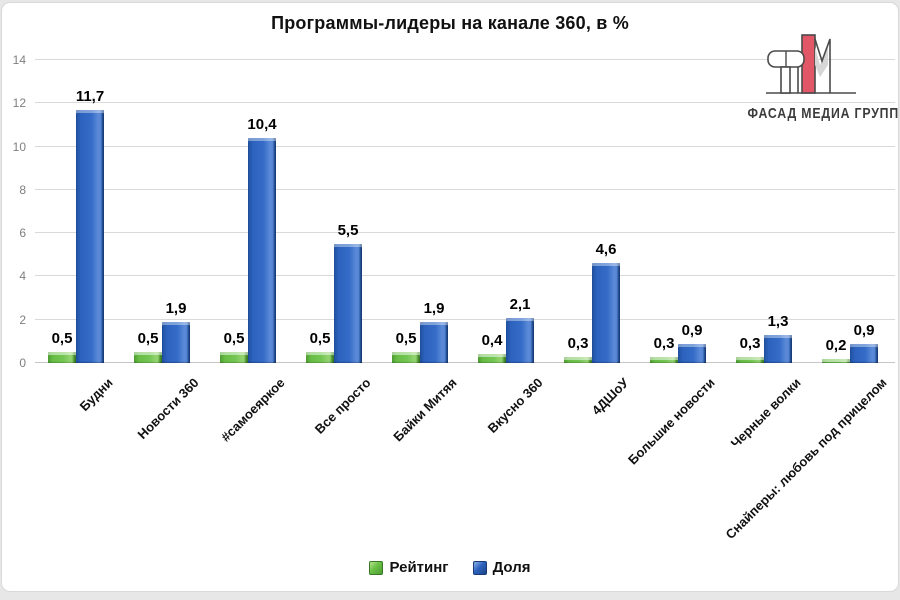  Describe the element at coordinates (778, 321) in the screenshot. I see `bar-value-label: 1,3` at that location.